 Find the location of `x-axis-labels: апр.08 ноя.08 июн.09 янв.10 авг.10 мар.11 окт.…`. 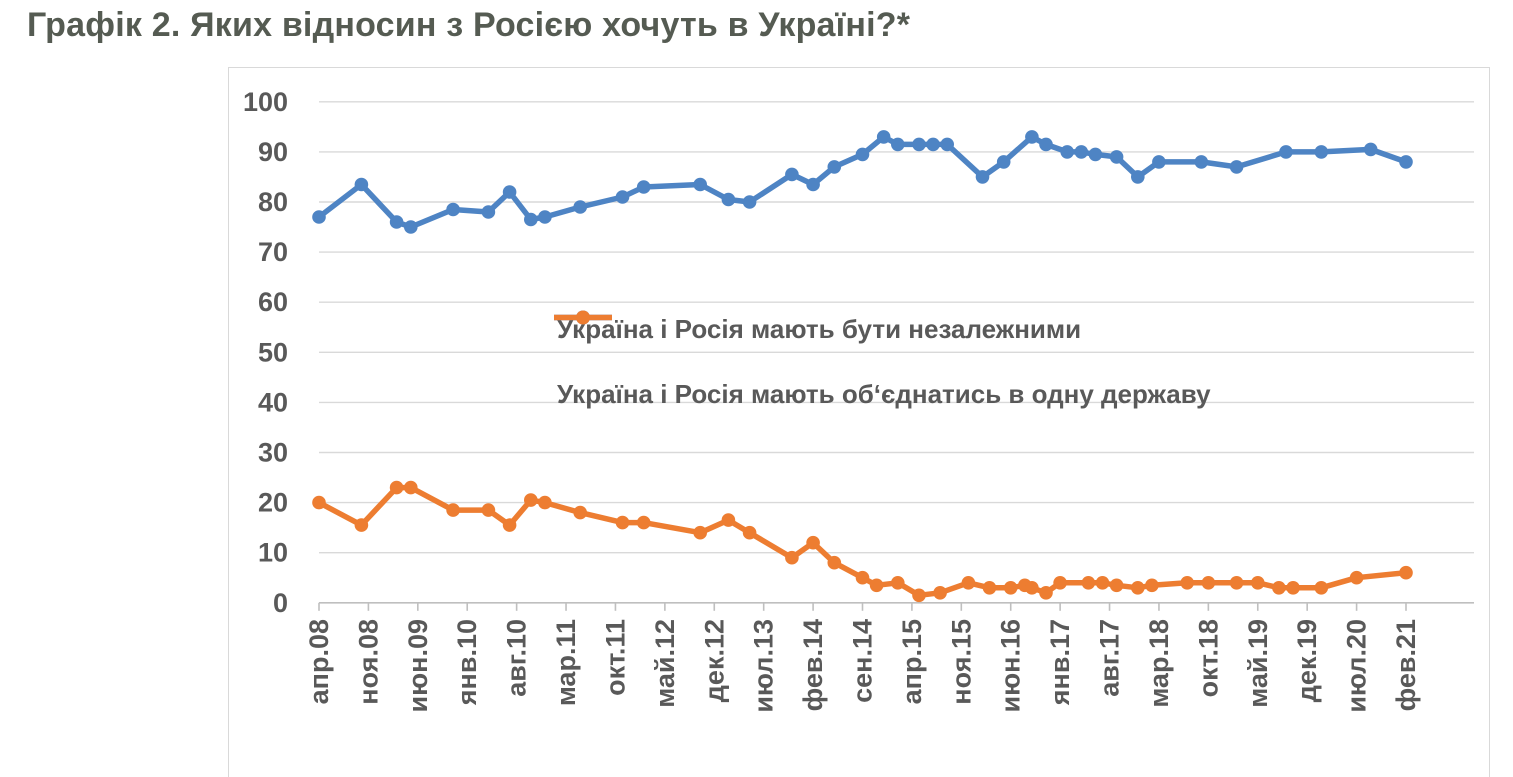

x-axis-labels: апр.08 ноя.08 июн.09 янв.10 авг.10 мар.11 окт.… is located at coordinates (862, 666).